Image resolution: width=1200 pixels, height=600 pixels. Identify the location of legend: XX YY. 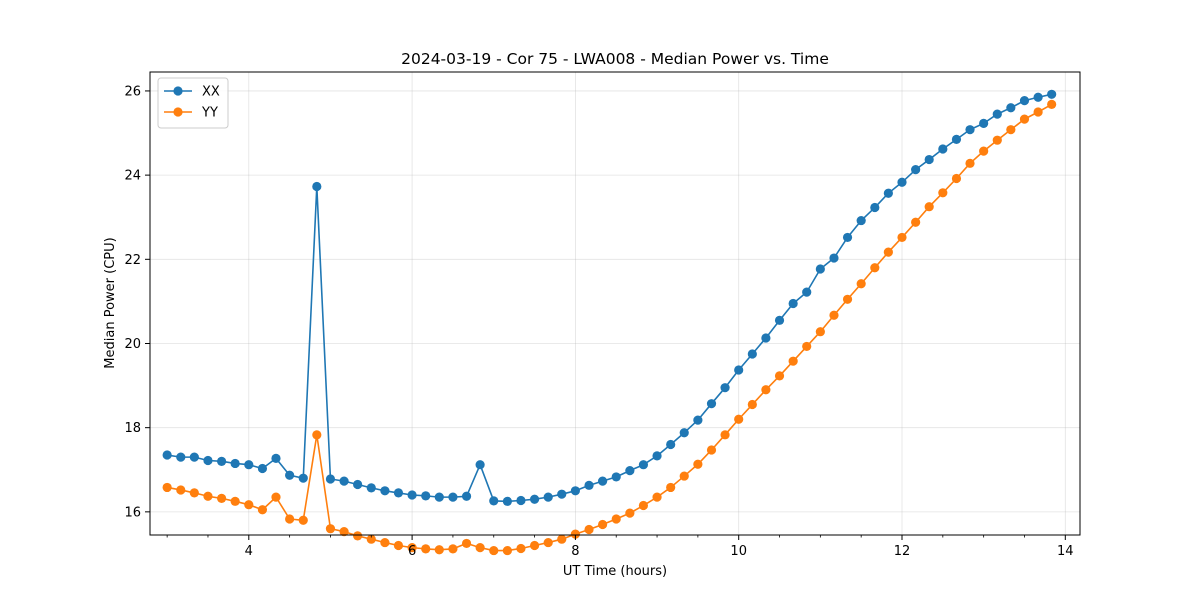
(193, 103).